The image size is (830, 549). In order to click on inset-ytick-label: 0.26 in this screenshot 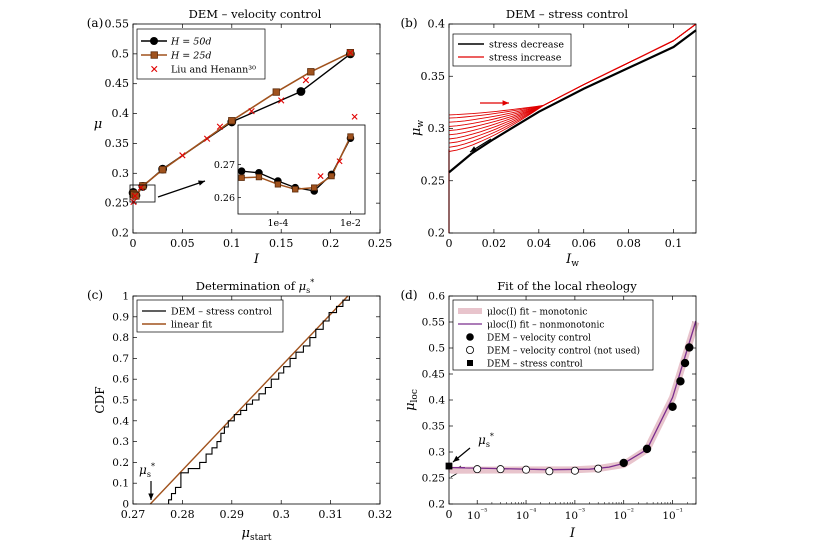, I will do `click(224, 198)`.